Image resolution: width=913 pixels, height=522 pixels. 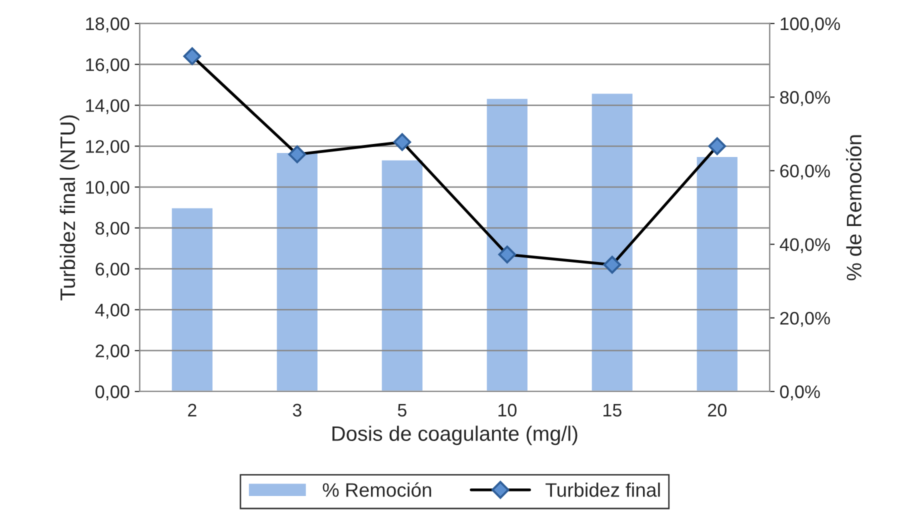 What do you see at coordinates (402, 410) in the screenshot?
I see `x-tick-label: 5` at bounding box center [402, 410].